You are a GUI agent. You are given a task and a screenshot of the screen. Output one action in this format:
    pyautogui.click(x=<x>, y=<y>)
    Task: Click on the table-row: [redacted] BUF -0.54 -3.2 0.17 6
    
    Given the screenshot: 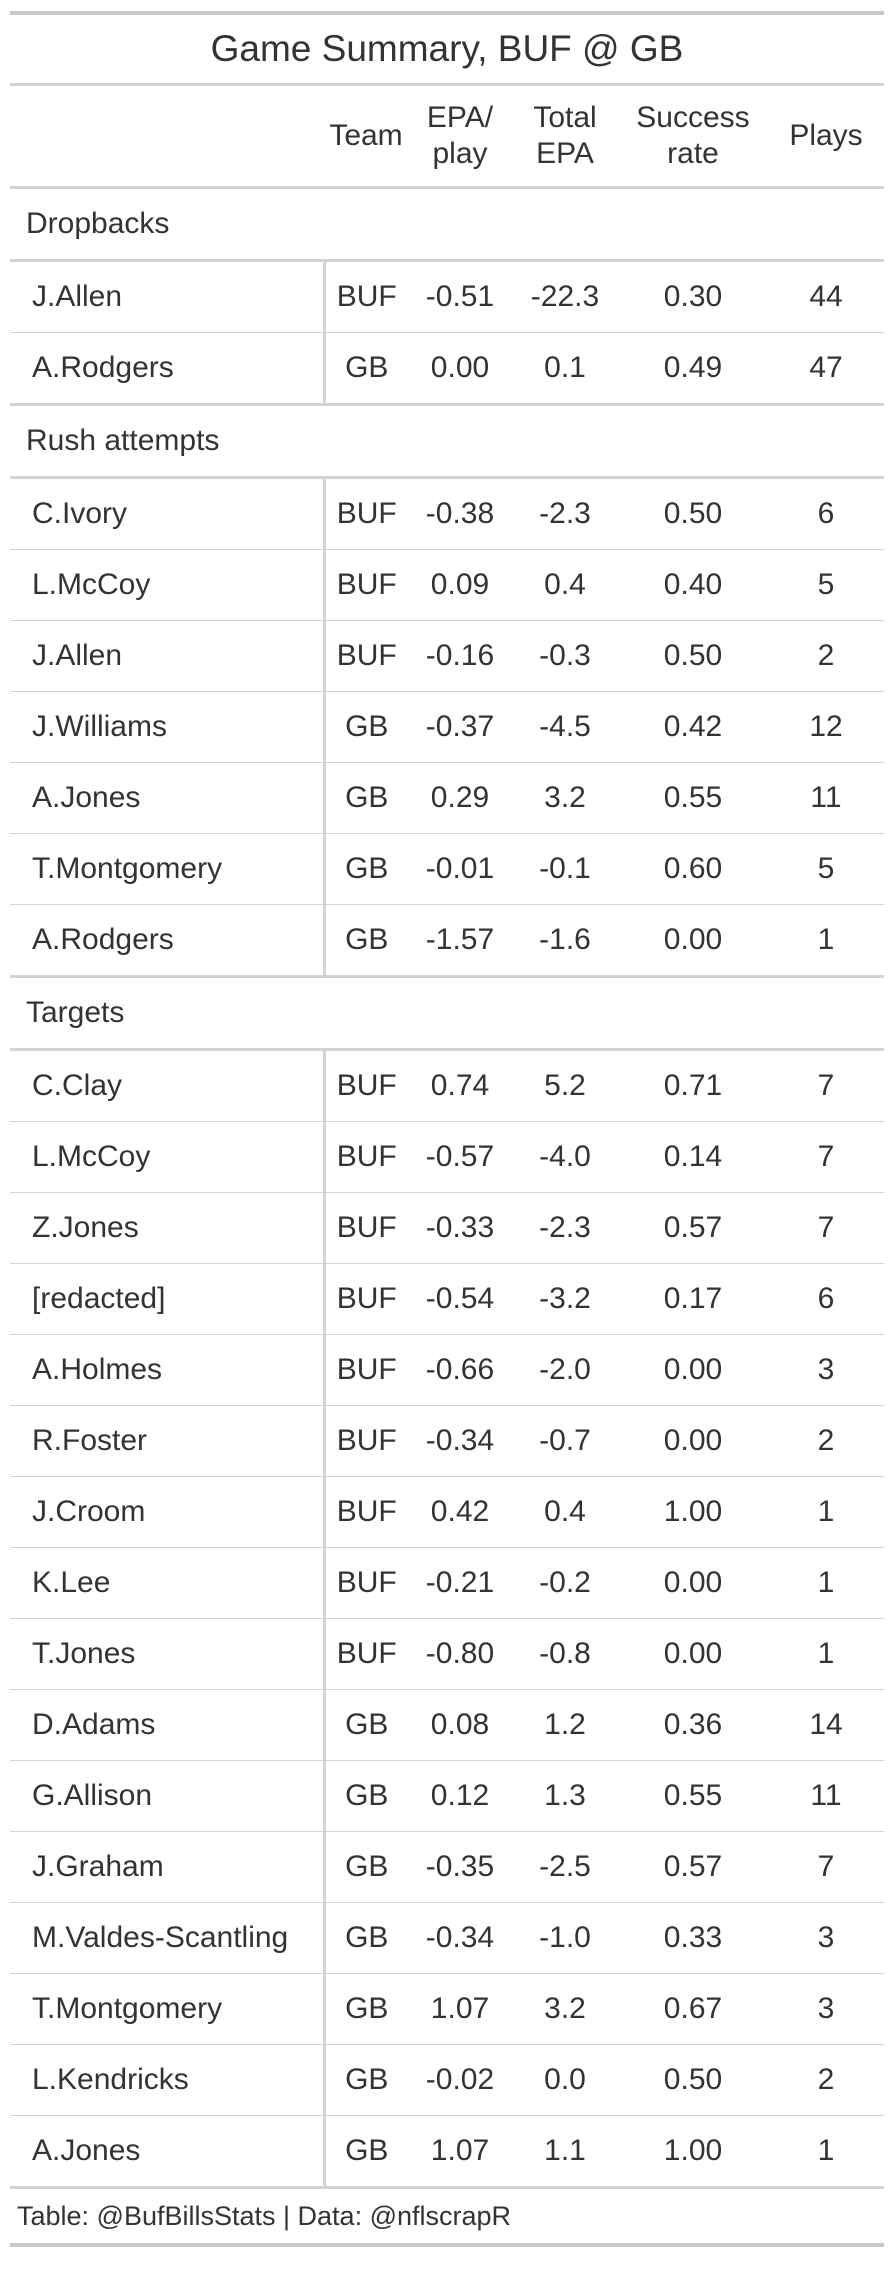 What is the action you would take?
    pyautogui.click(x=447, y=1299)
    